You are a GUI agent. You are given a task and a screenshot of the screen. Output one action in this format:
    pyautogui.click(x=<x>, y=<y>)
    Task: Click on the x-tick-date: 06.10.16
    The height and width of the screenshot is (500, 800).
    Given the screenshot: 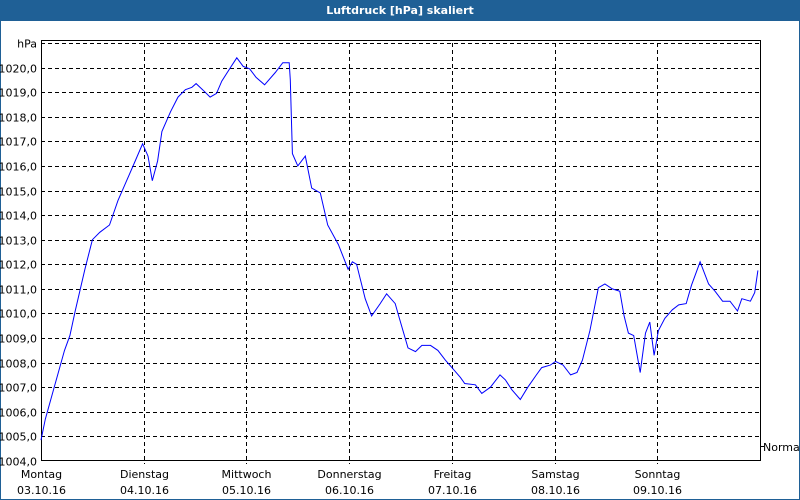 What is the action you would take?
    pyautogui.click(x=349, y=490)
    